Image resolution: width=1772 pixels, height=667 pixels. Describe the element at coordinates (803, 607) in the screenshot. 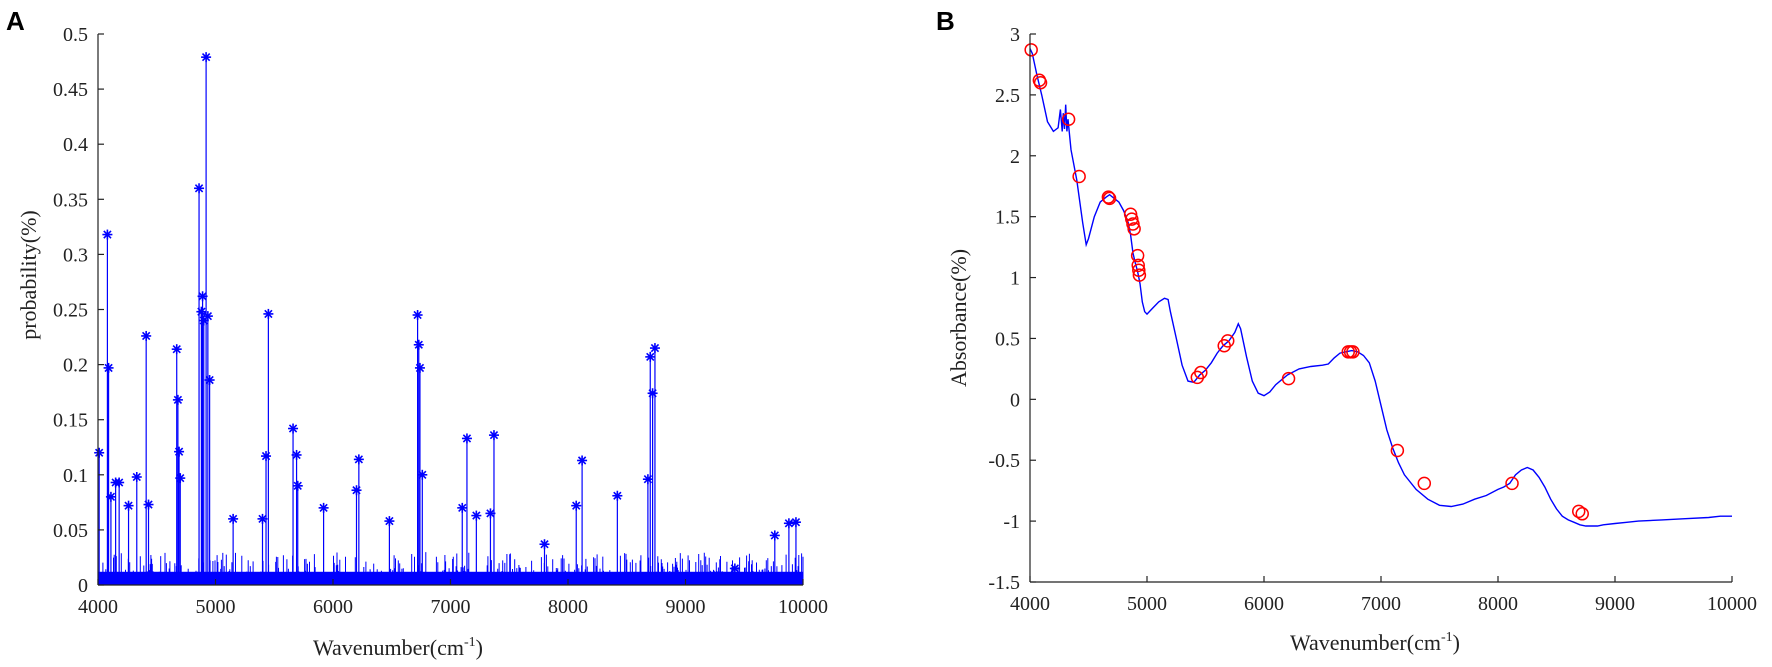

I see `a-x-tick-label: 10000` at that location.